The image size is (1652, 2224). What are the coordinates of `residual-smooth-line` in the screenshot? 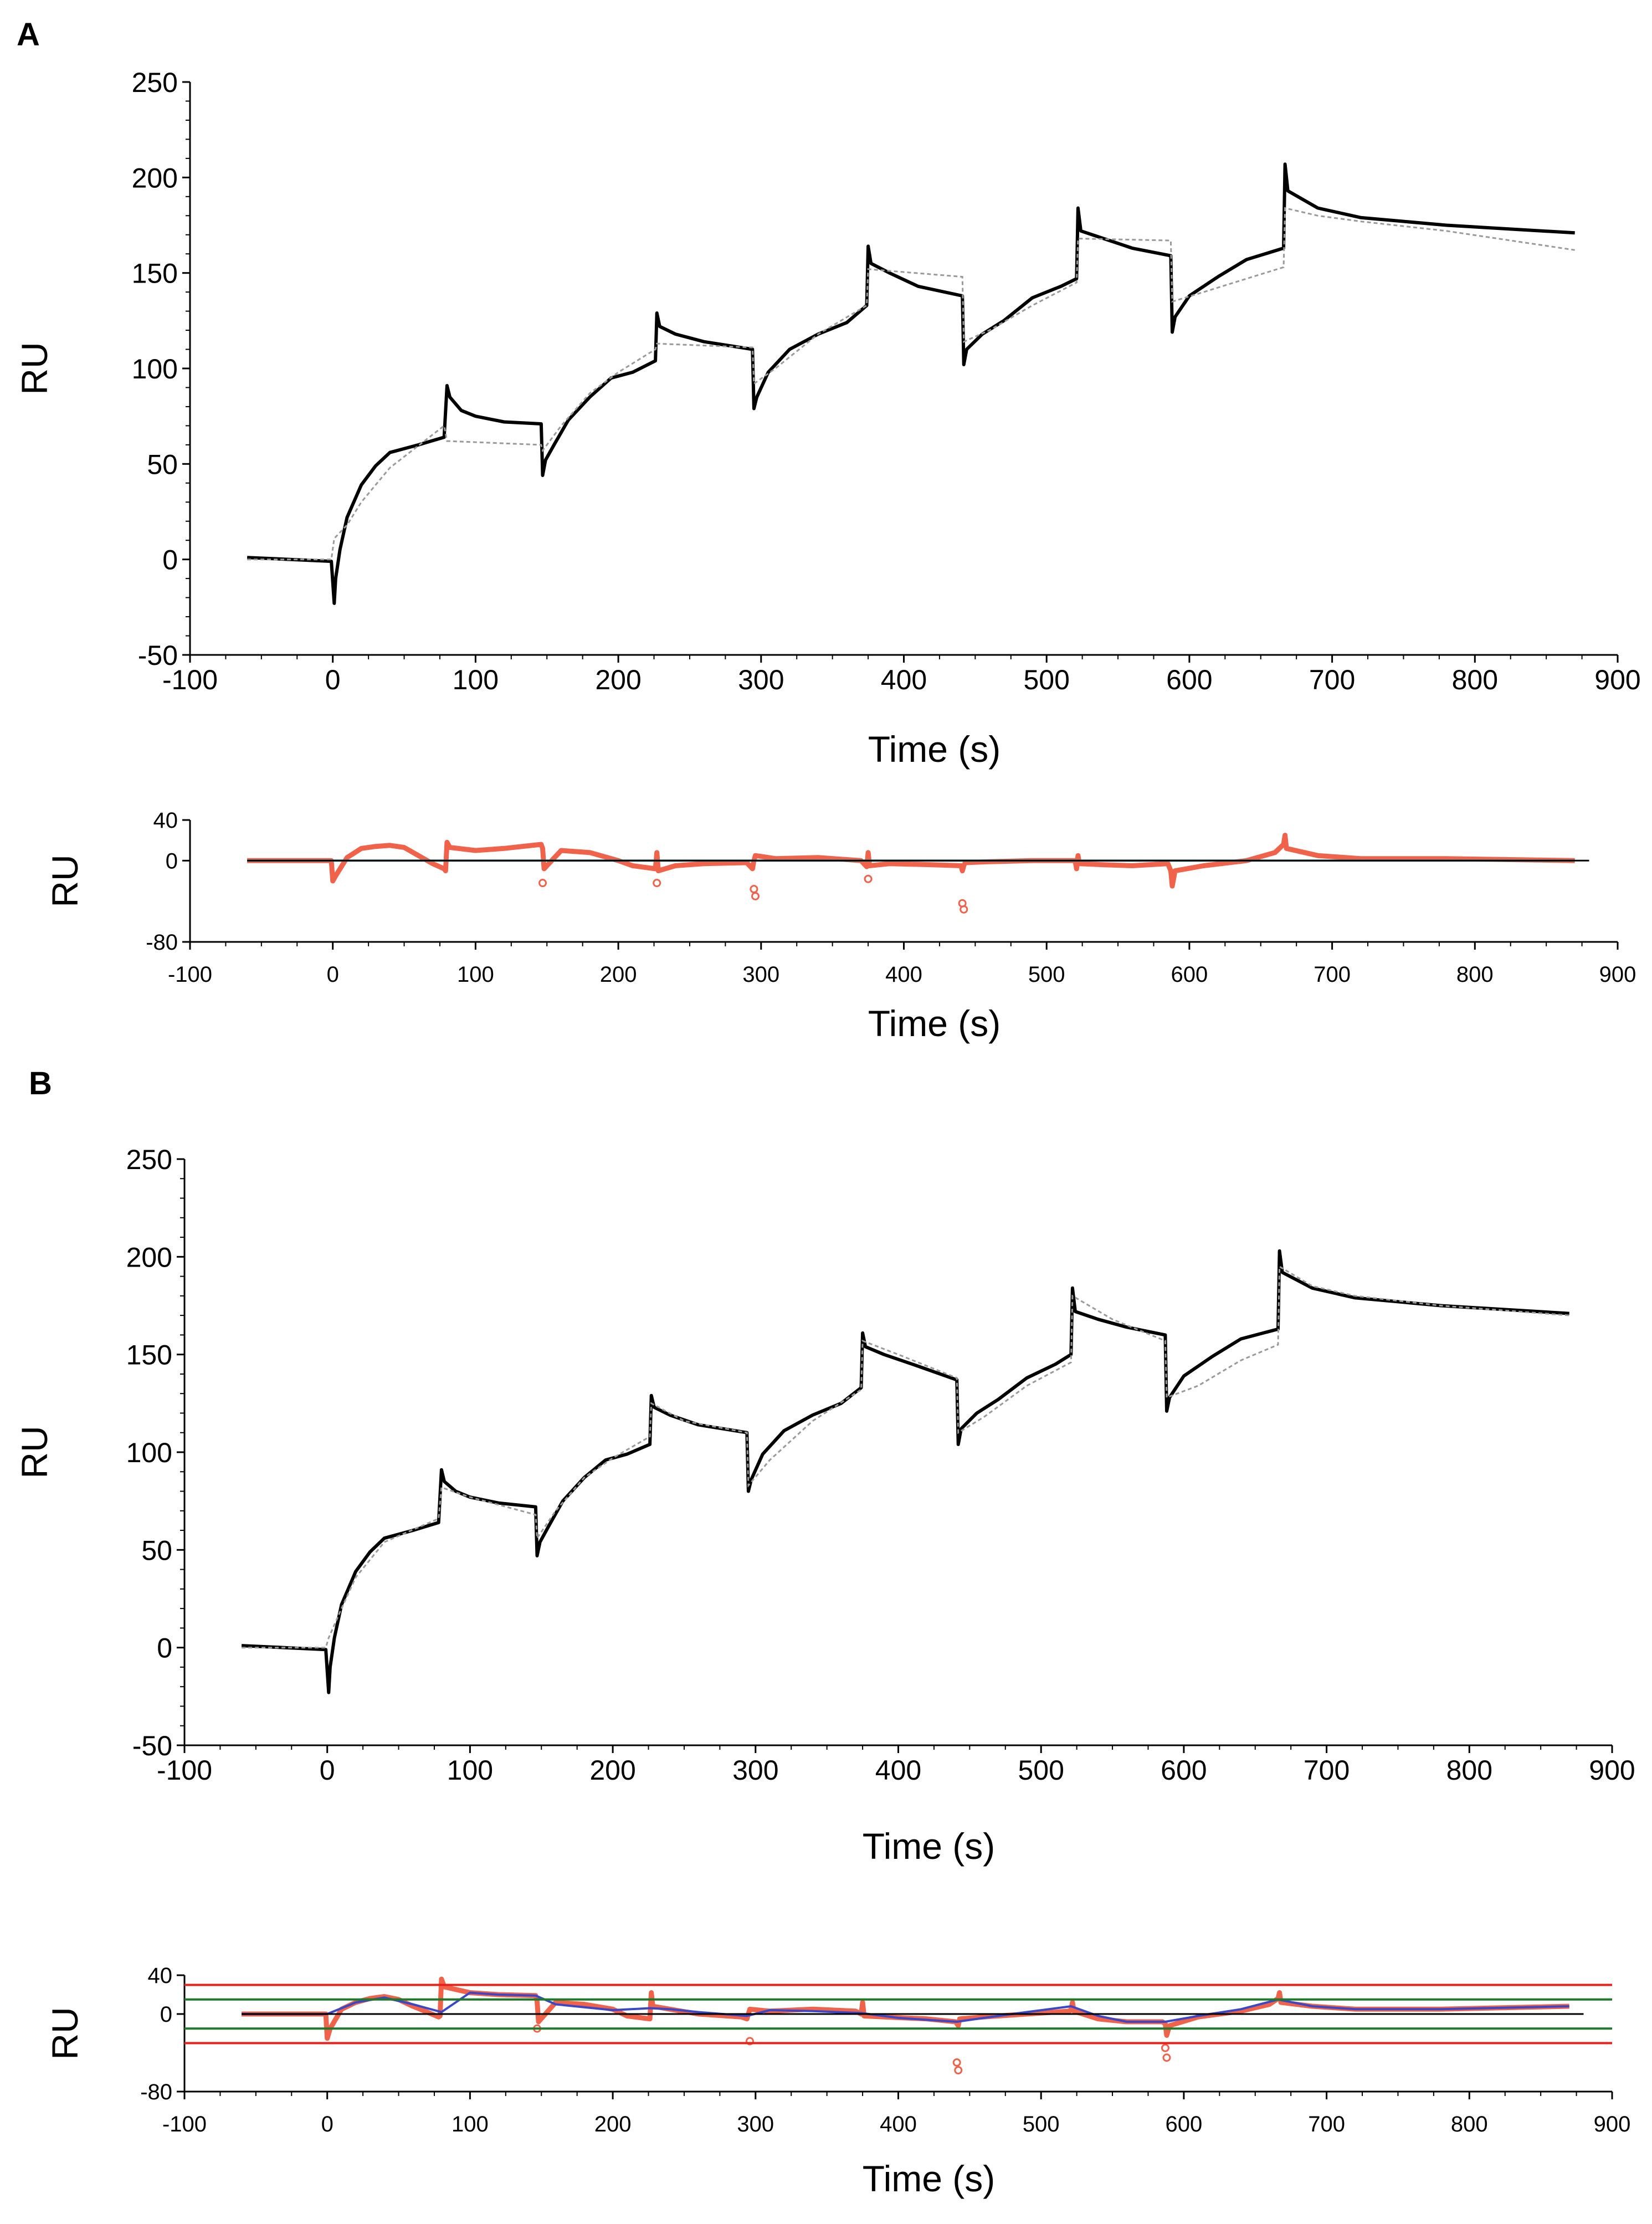 It's located at (906, 2007).